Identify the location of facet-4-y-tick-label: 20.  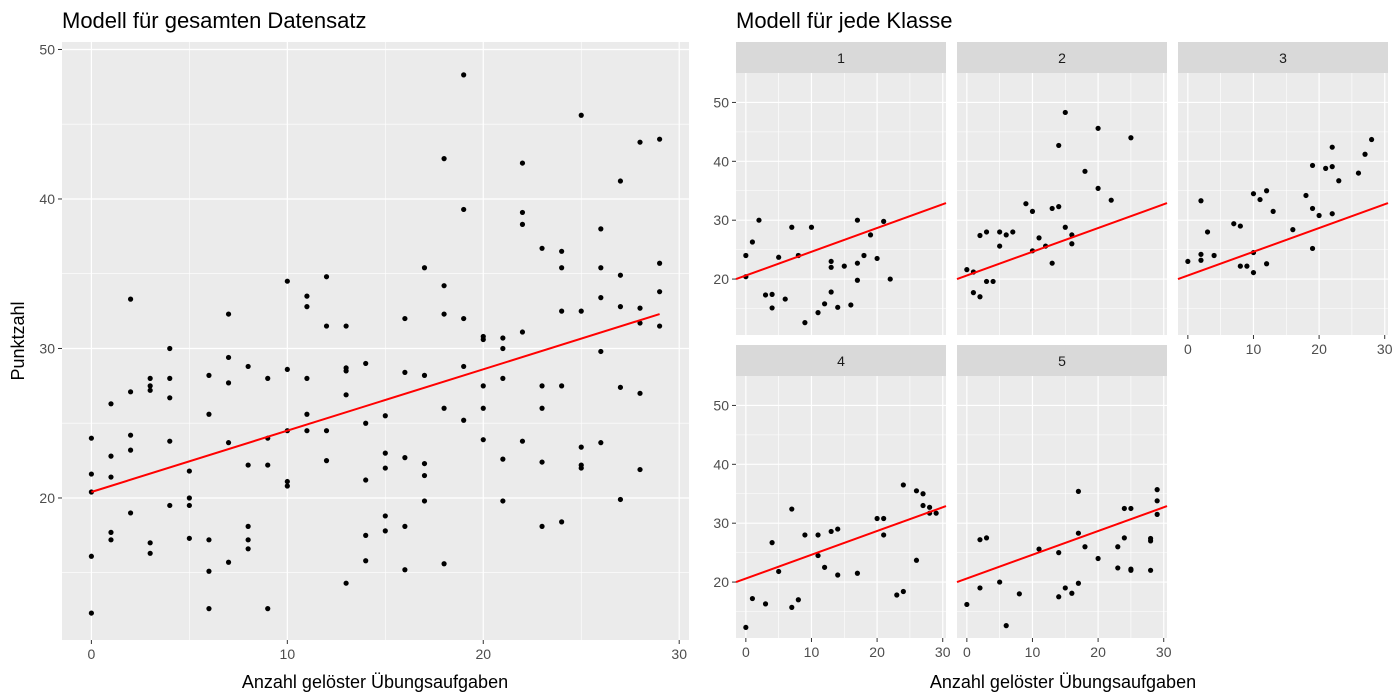
(721, 582).